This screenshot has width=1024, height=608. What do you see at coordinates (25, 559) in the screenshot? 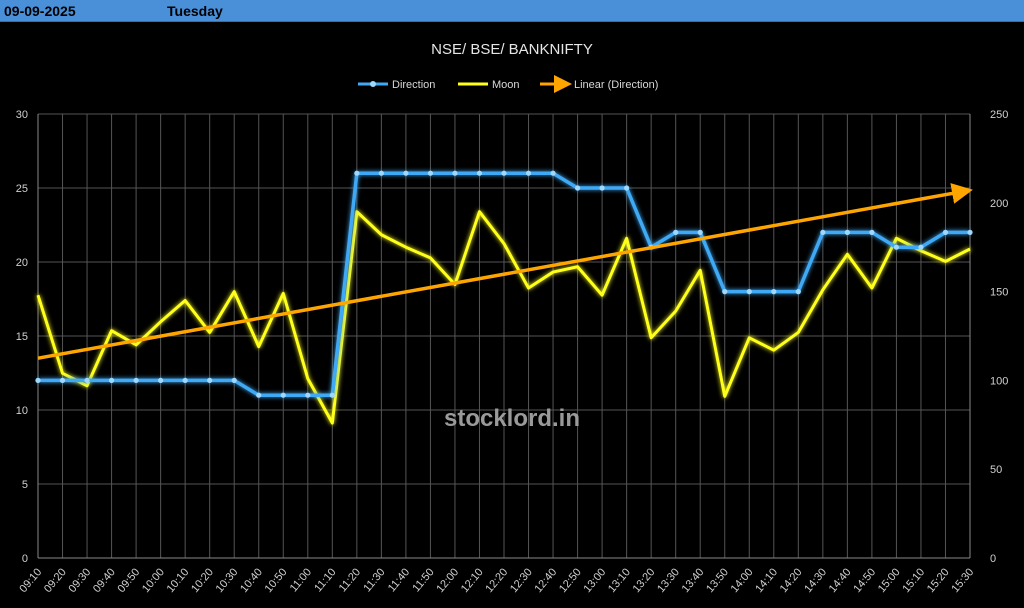
I see `y-left-tick-label: 0` at bounding box center [25, 559].